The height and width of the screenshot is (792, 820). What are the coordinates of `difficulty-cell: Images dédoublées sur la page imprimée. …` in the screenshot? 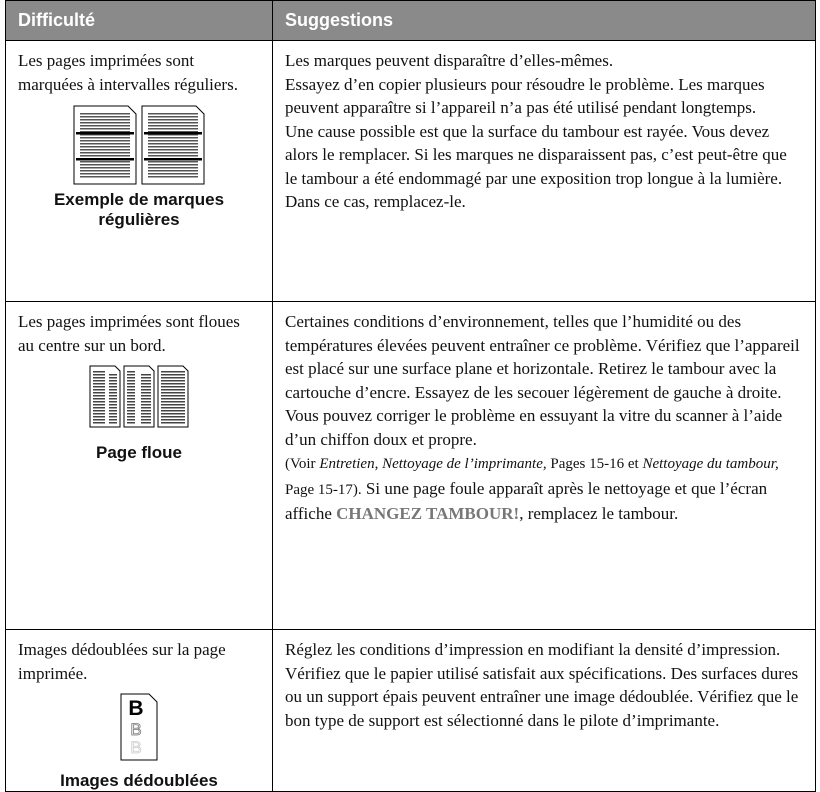 It's located at (139, 710).